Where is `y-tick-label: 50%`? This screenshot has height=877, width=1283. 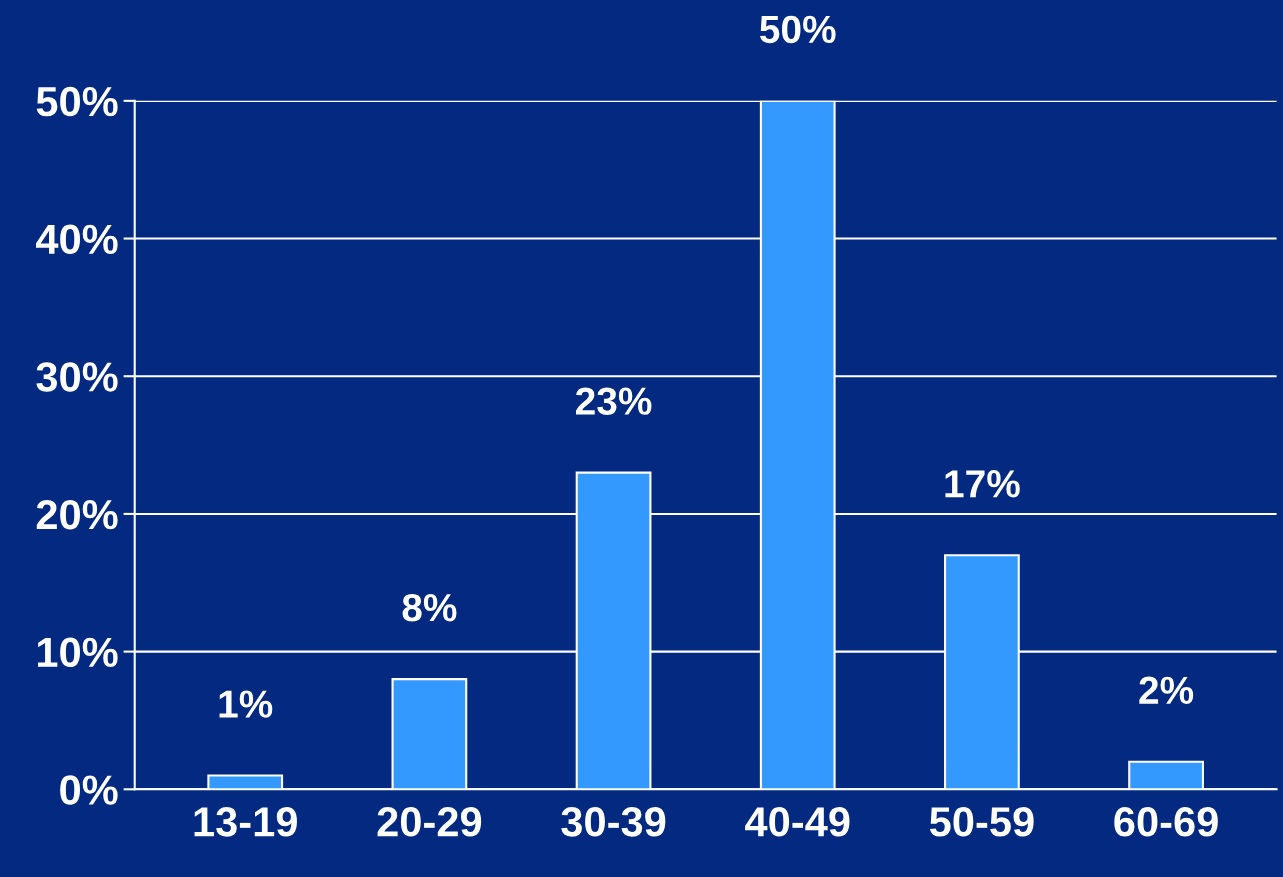 y-tick-label: 50% is located at coordinates (77, 101).